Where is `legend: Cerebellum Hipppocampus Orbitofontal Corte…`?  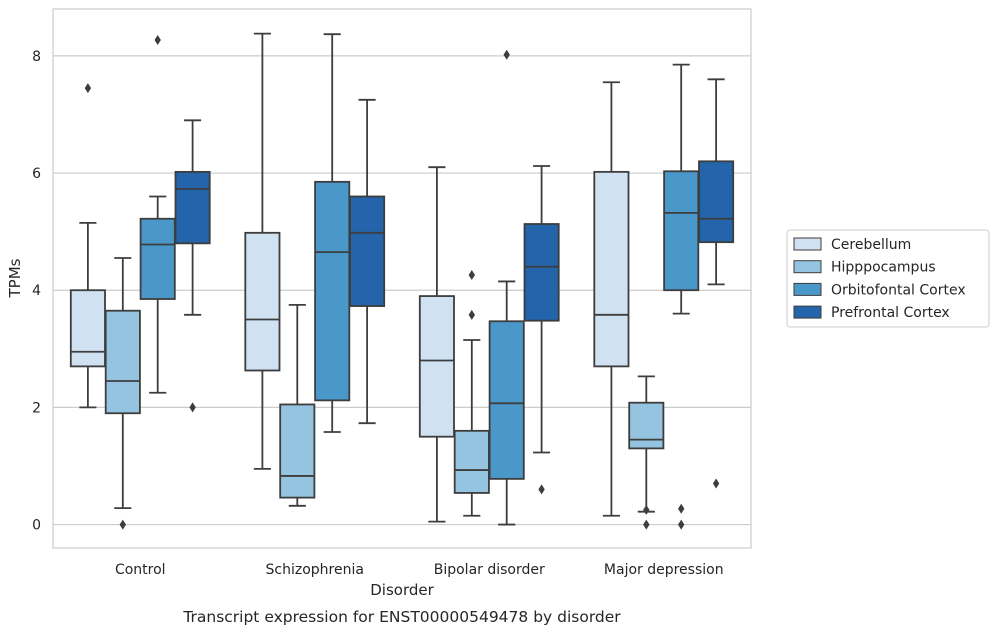
legend: Cerebellum Hipppocampus Orbitofontal Corte… is located at coordinates (888, 278).